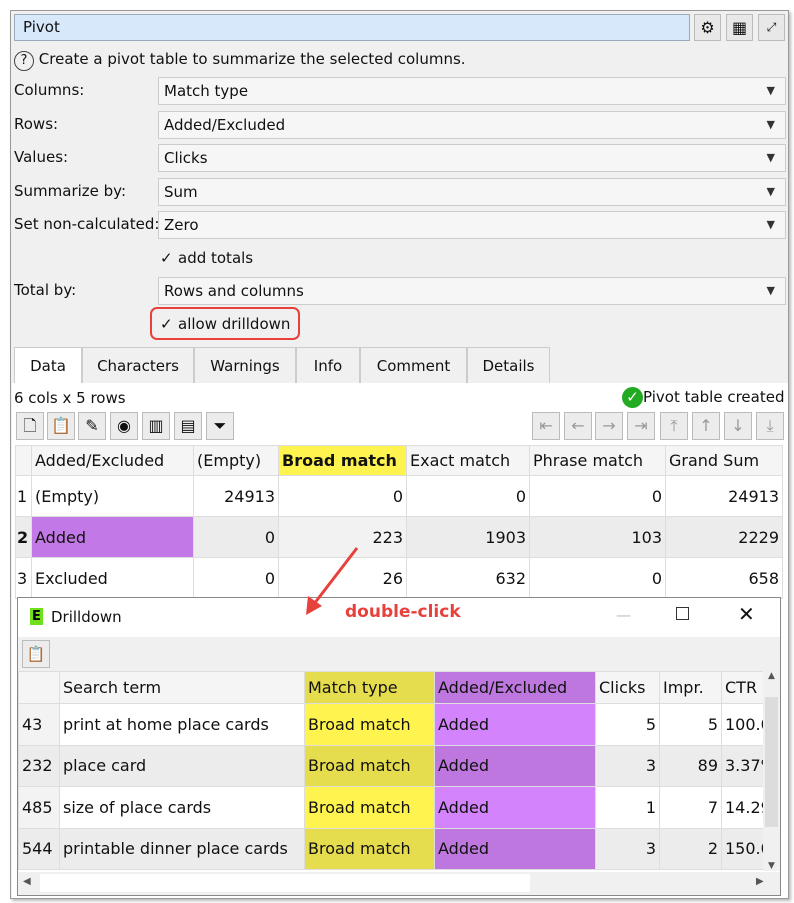  What do you see at coordinates (690, 687) in the screenshot?
I see `column-header: Impr.` at bounding box center [690, 687].